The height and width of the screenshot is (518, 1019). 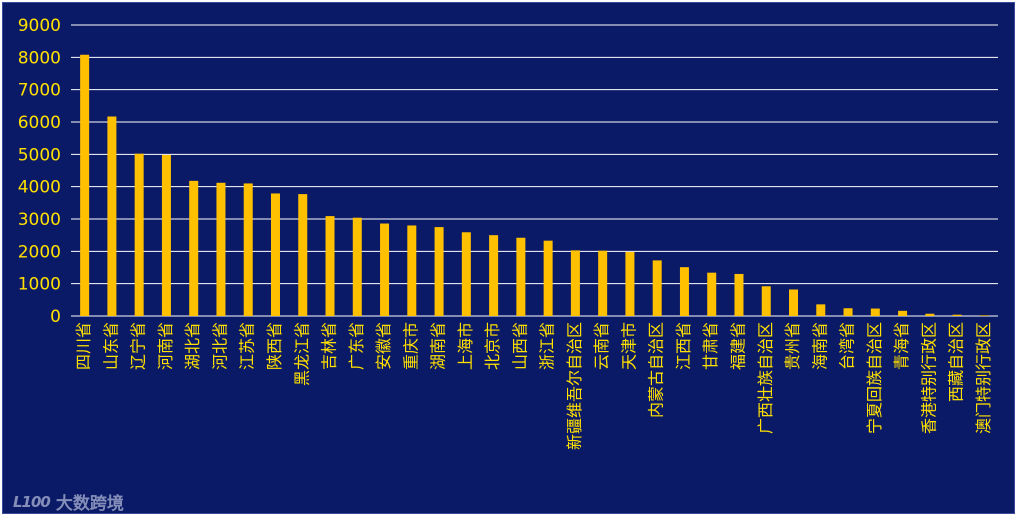 I want to click on bar-黑龙江省, so click(x=303, y=255).